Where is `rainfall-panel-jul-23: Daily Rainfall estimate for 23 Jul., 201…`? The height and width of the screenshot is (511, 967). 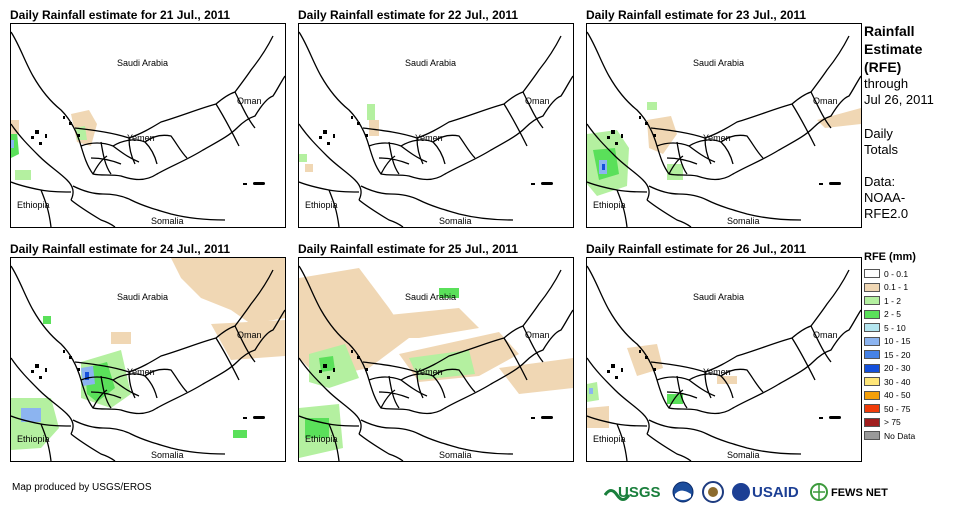 rainfall-panel-jul-23: Daily Rainfall estimate for 23 Jul., 201… is located at coordinates (724, 118).